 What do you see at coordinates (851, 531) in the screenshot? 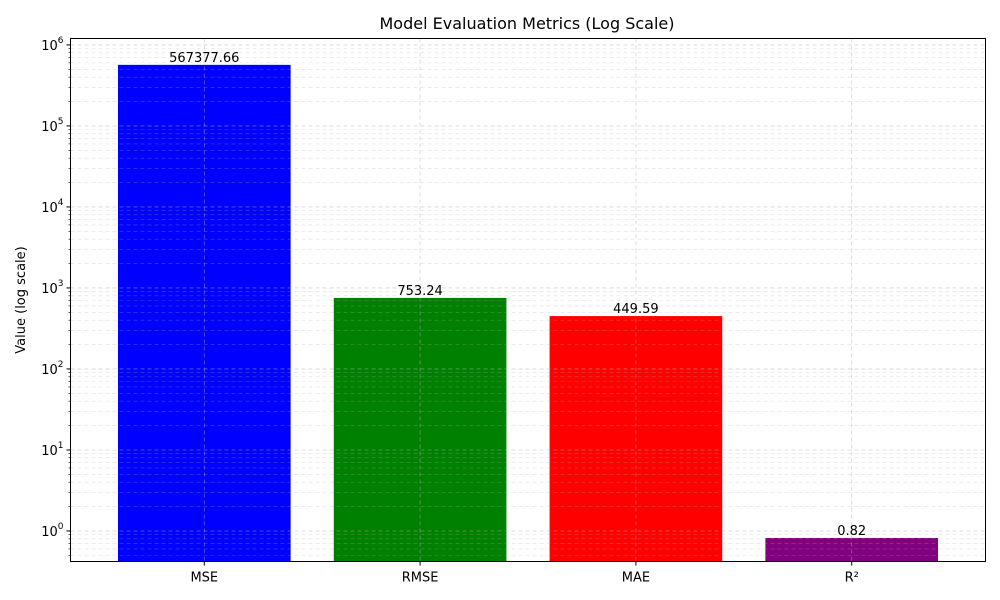
I see `bar-value-label: 0.82` at bounding box center [851, 531].